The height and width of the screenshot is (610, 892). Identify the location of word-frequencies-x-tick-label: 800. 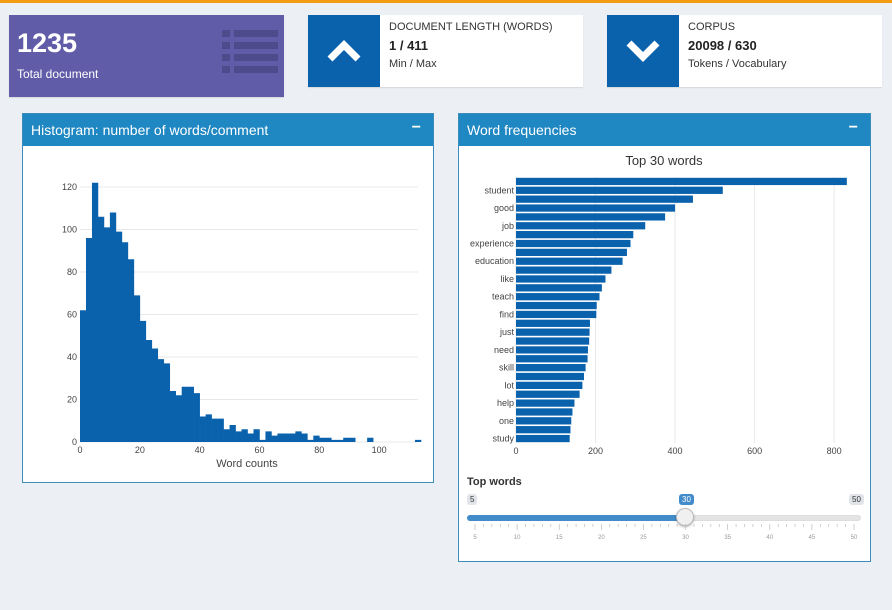
(834, 451).